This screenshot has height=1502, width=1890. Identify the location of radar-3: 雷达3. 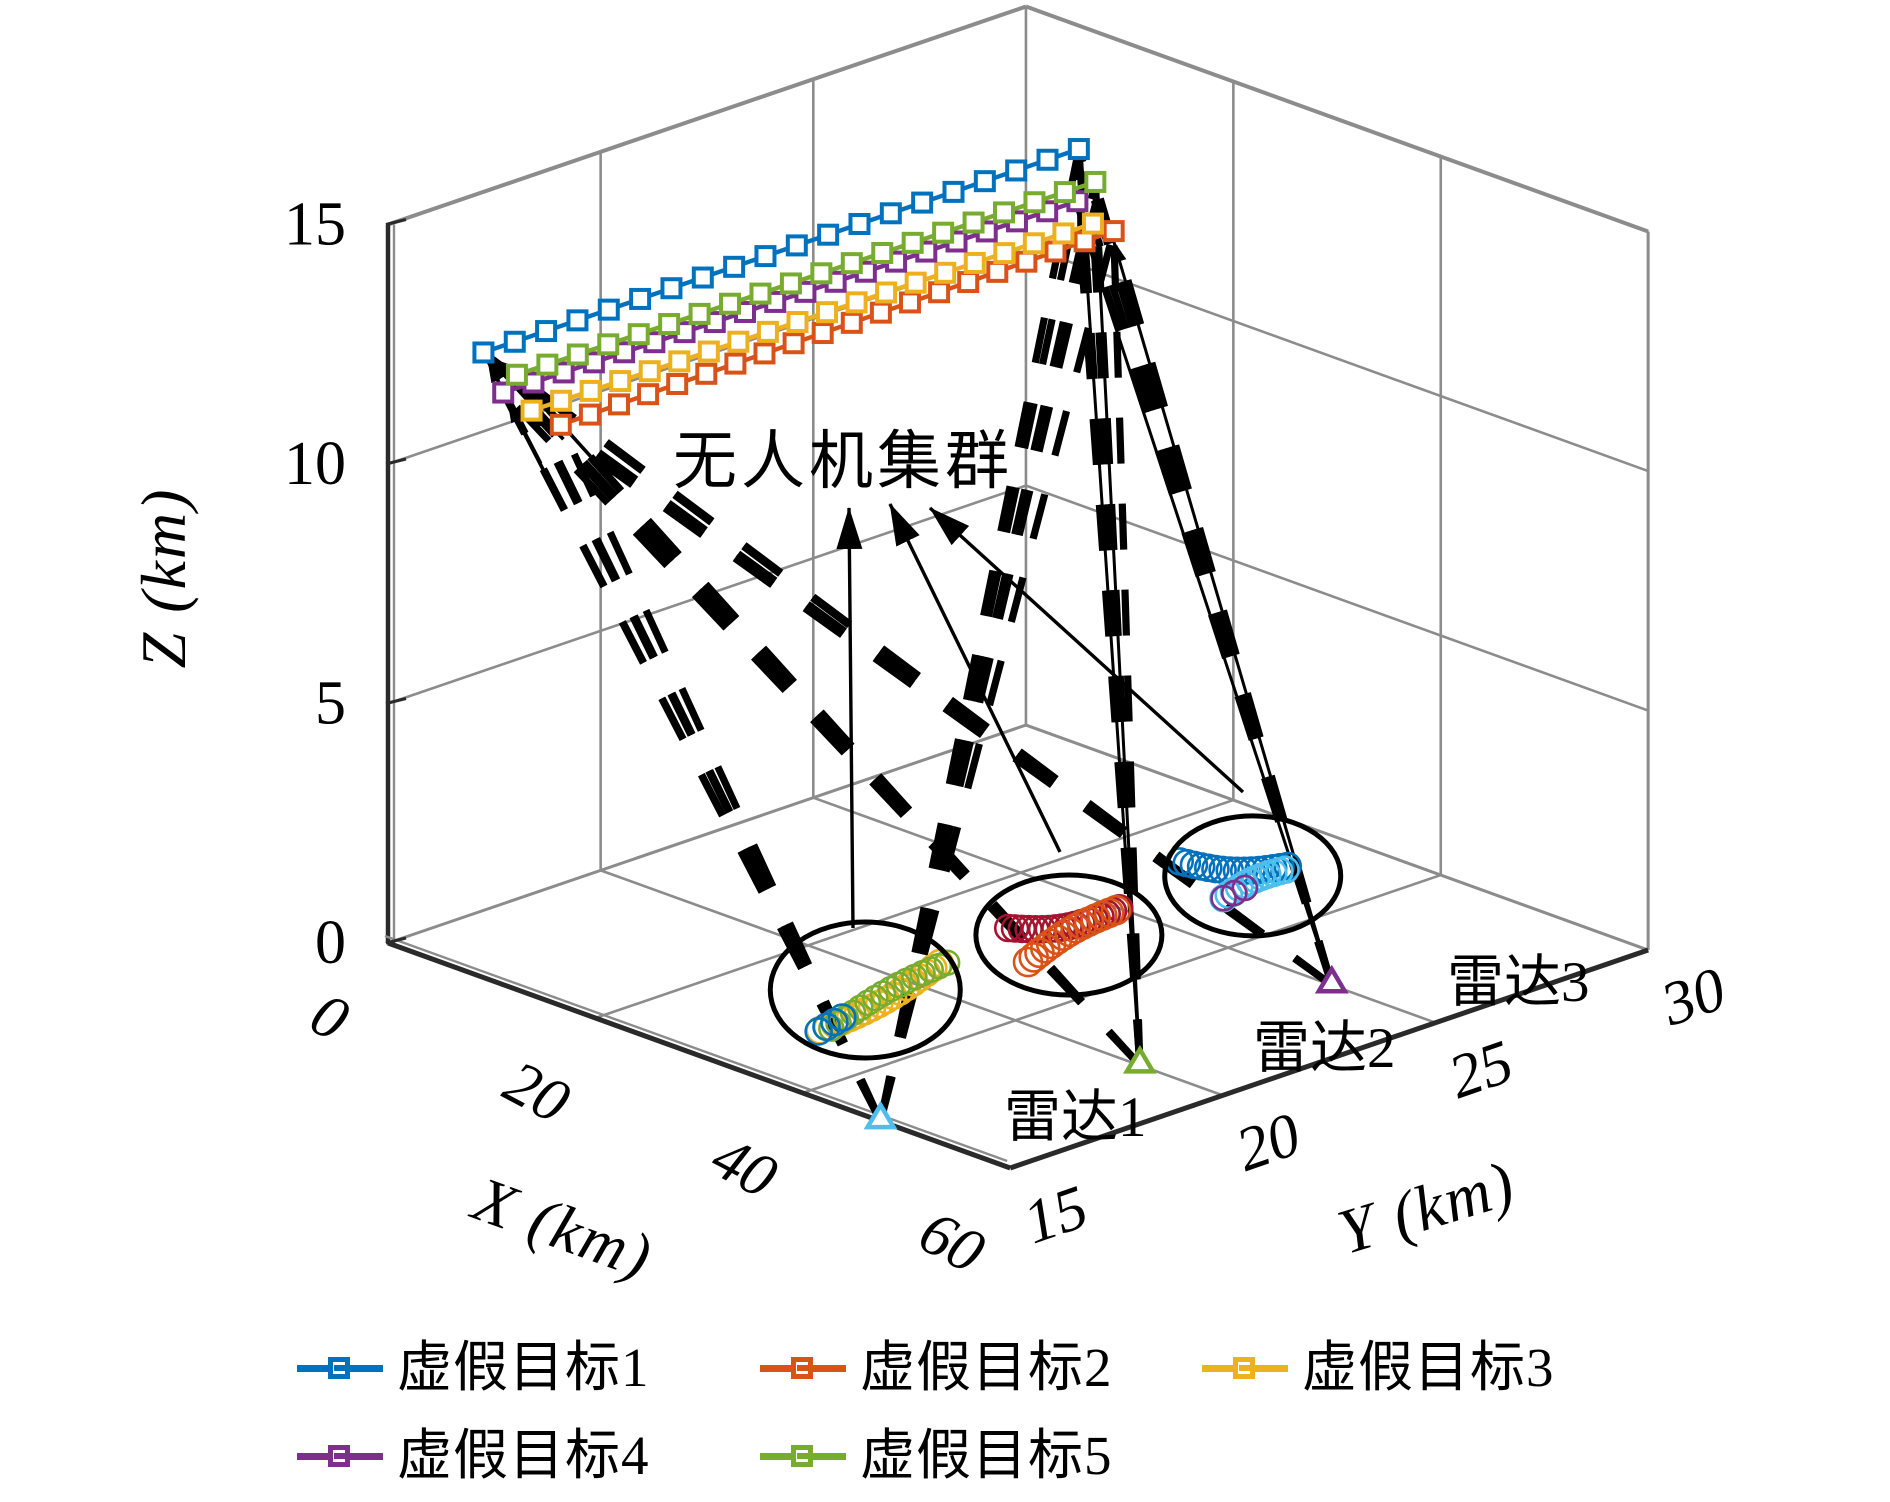
(1452, 982).